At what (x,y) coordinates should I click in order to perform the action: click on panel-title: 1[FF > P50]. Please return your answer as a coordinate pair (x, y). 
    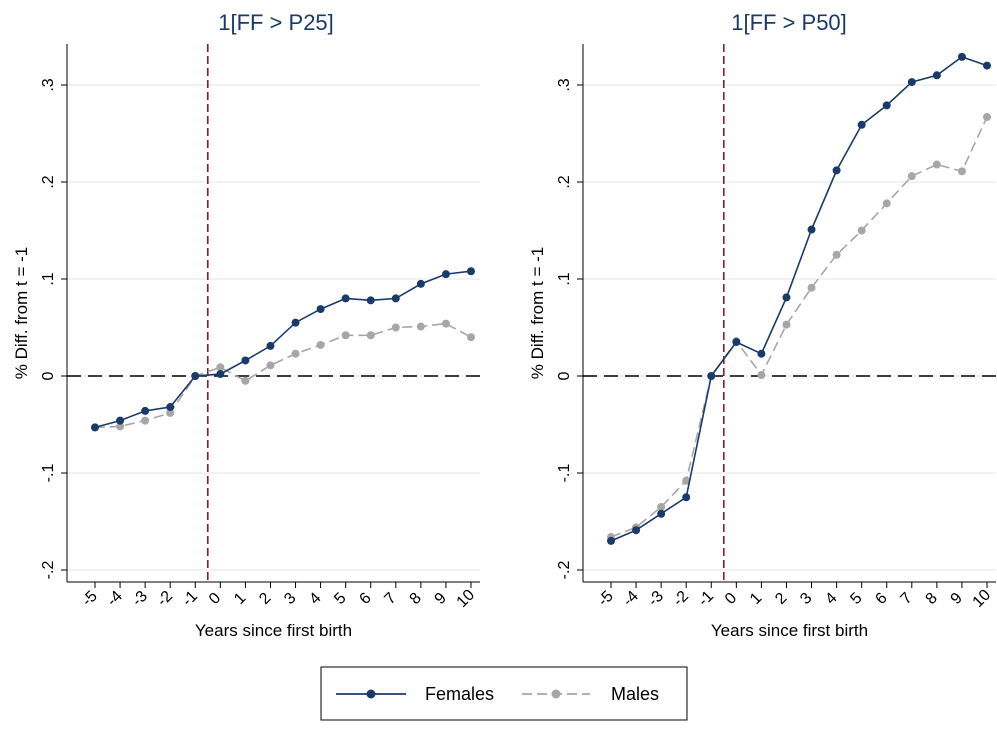
    Looking at the image, I should click on (789, 22).